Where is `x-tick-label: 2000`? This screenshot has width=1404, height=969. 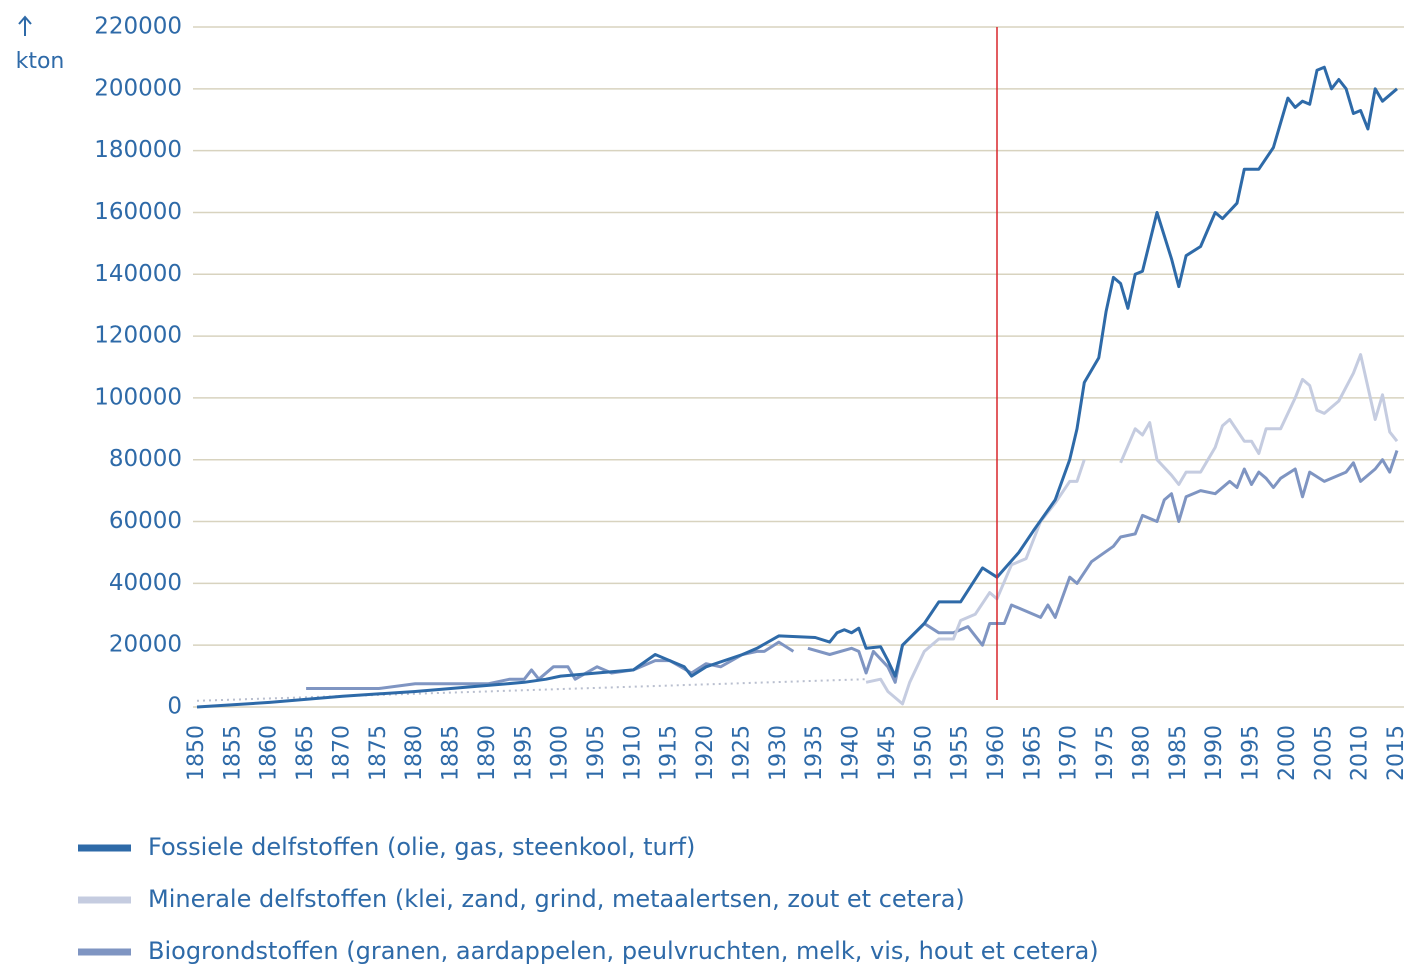
x-tick-label: 2000 is located at coordinates (1287, 753).